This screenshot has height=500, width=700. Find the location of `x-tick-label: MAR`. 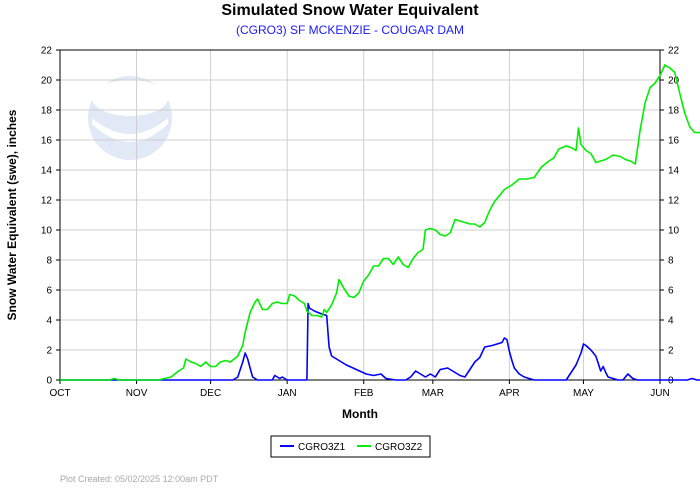

x-tick-label: MAR is located at coordinates (433, 393).